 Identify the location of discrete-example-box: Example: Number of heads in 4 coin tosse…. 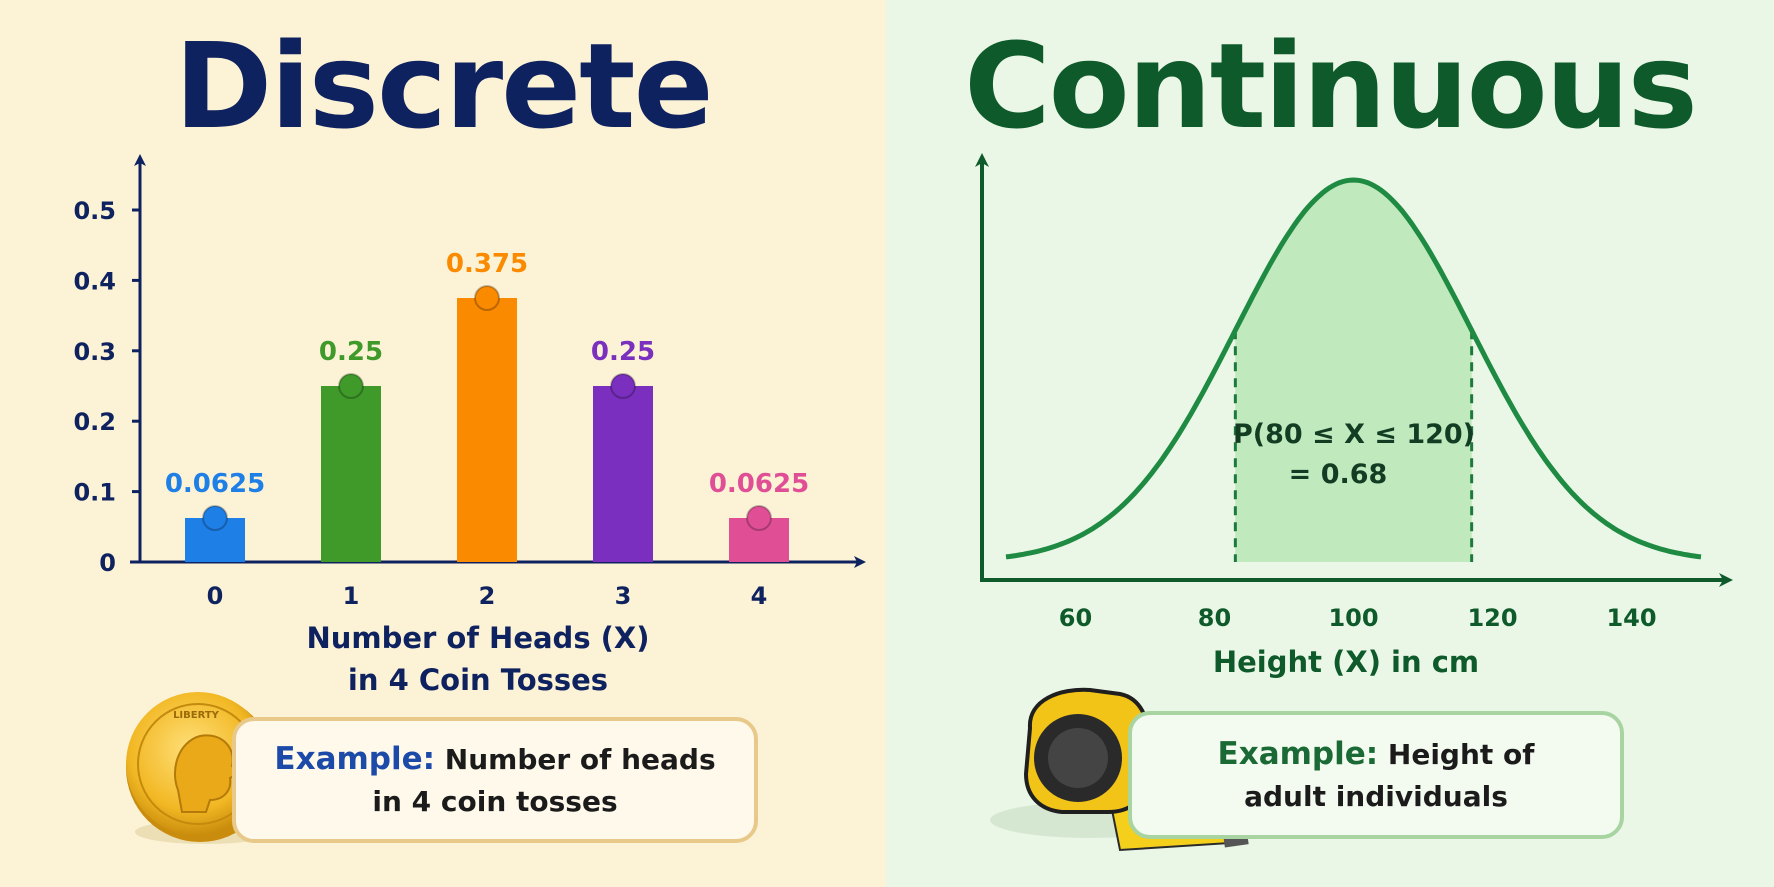
(495, 780).